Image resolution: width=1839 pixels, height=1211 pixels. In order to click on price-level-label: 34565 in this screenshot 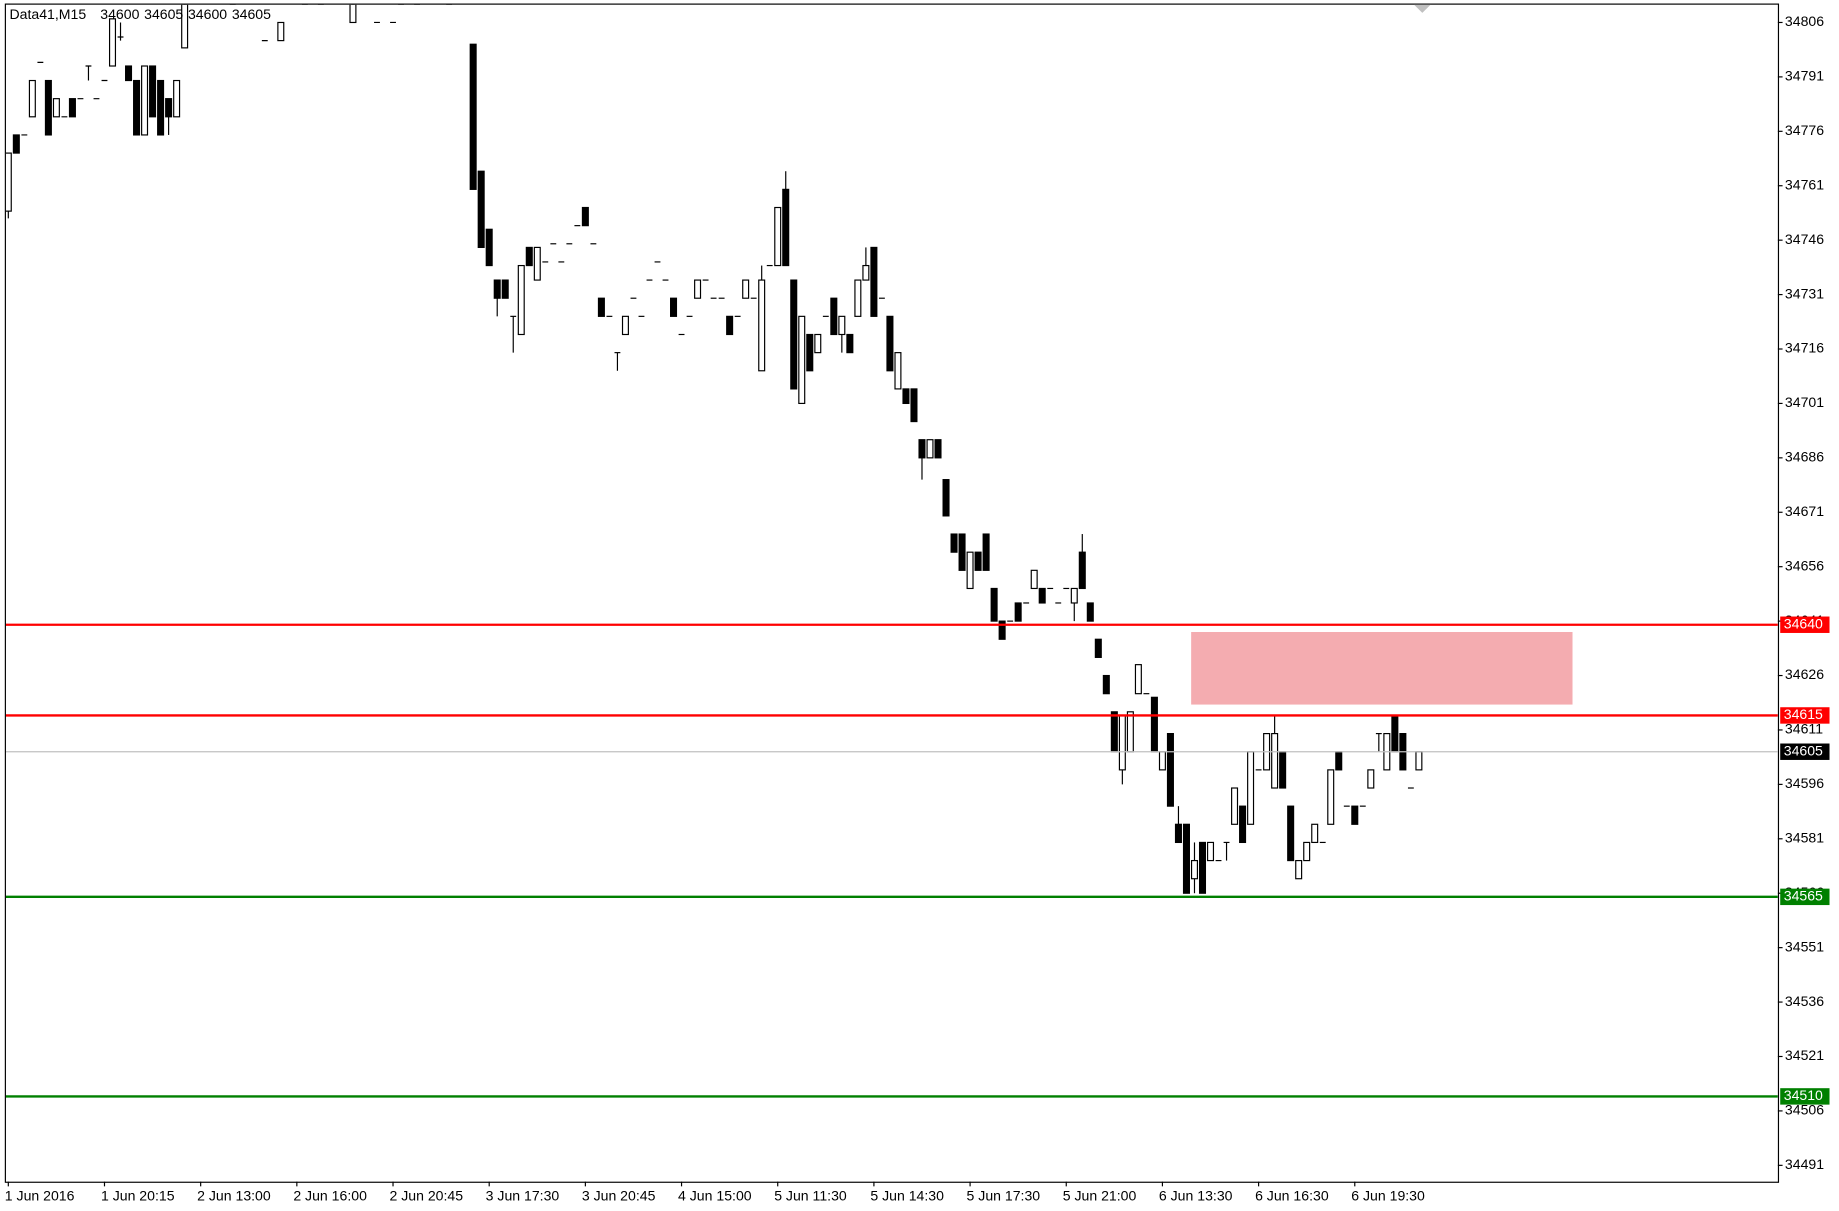, I will do `click(1803, 896)`.